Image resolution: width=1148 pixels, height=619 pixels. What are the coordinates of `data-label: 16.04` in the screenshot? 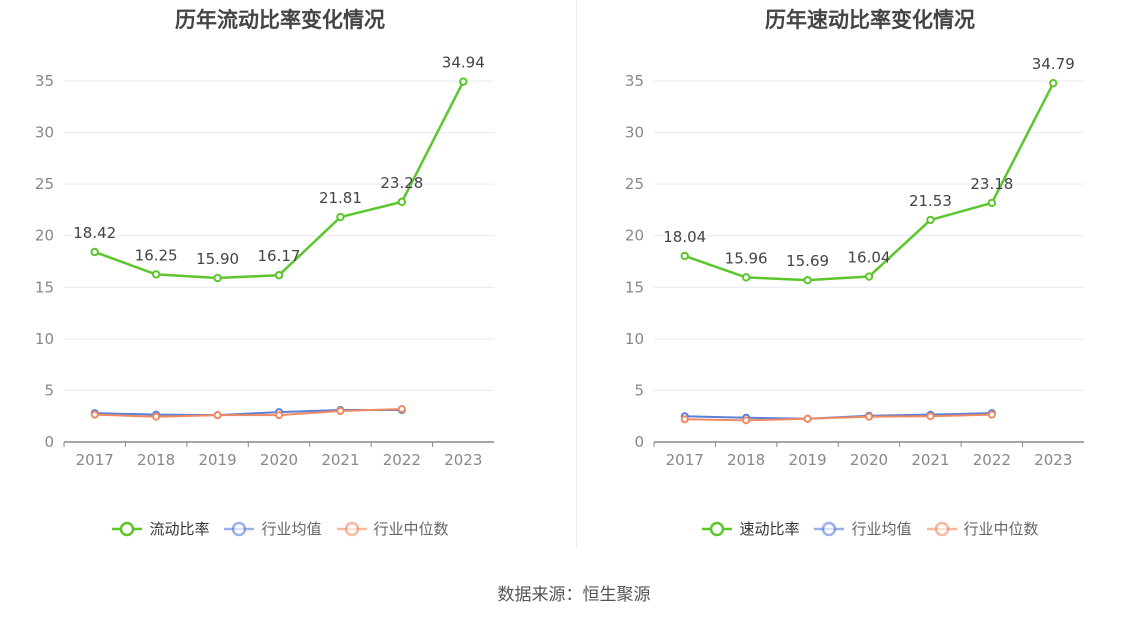 It's located at (869, 258).